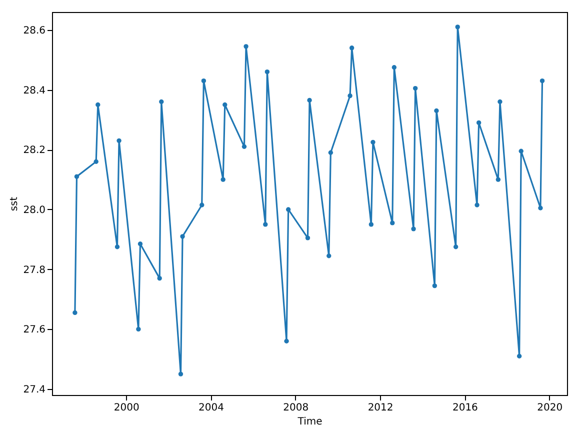 The height and width of the screenshot is (432, 577). Describe the element at coordinates (34, 210) in the screenshot. I see `y-tick-label: 28.0` at that location.